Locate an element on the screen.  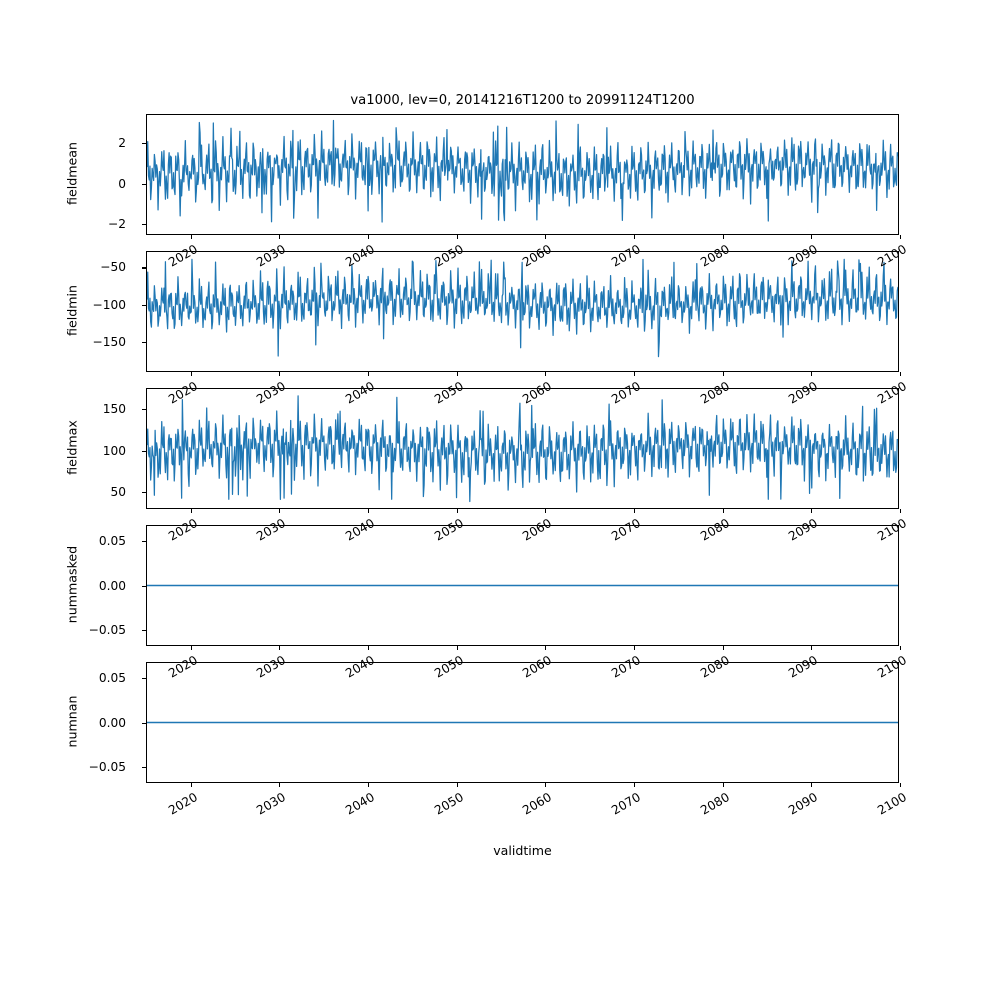
x-tick-label: 2070 is located at coordinates (626, 804).